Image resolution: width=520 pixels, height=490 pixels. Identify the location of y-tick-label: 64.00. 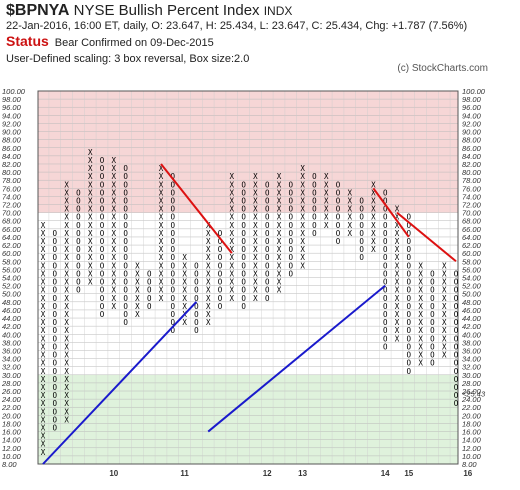
(12, 237).